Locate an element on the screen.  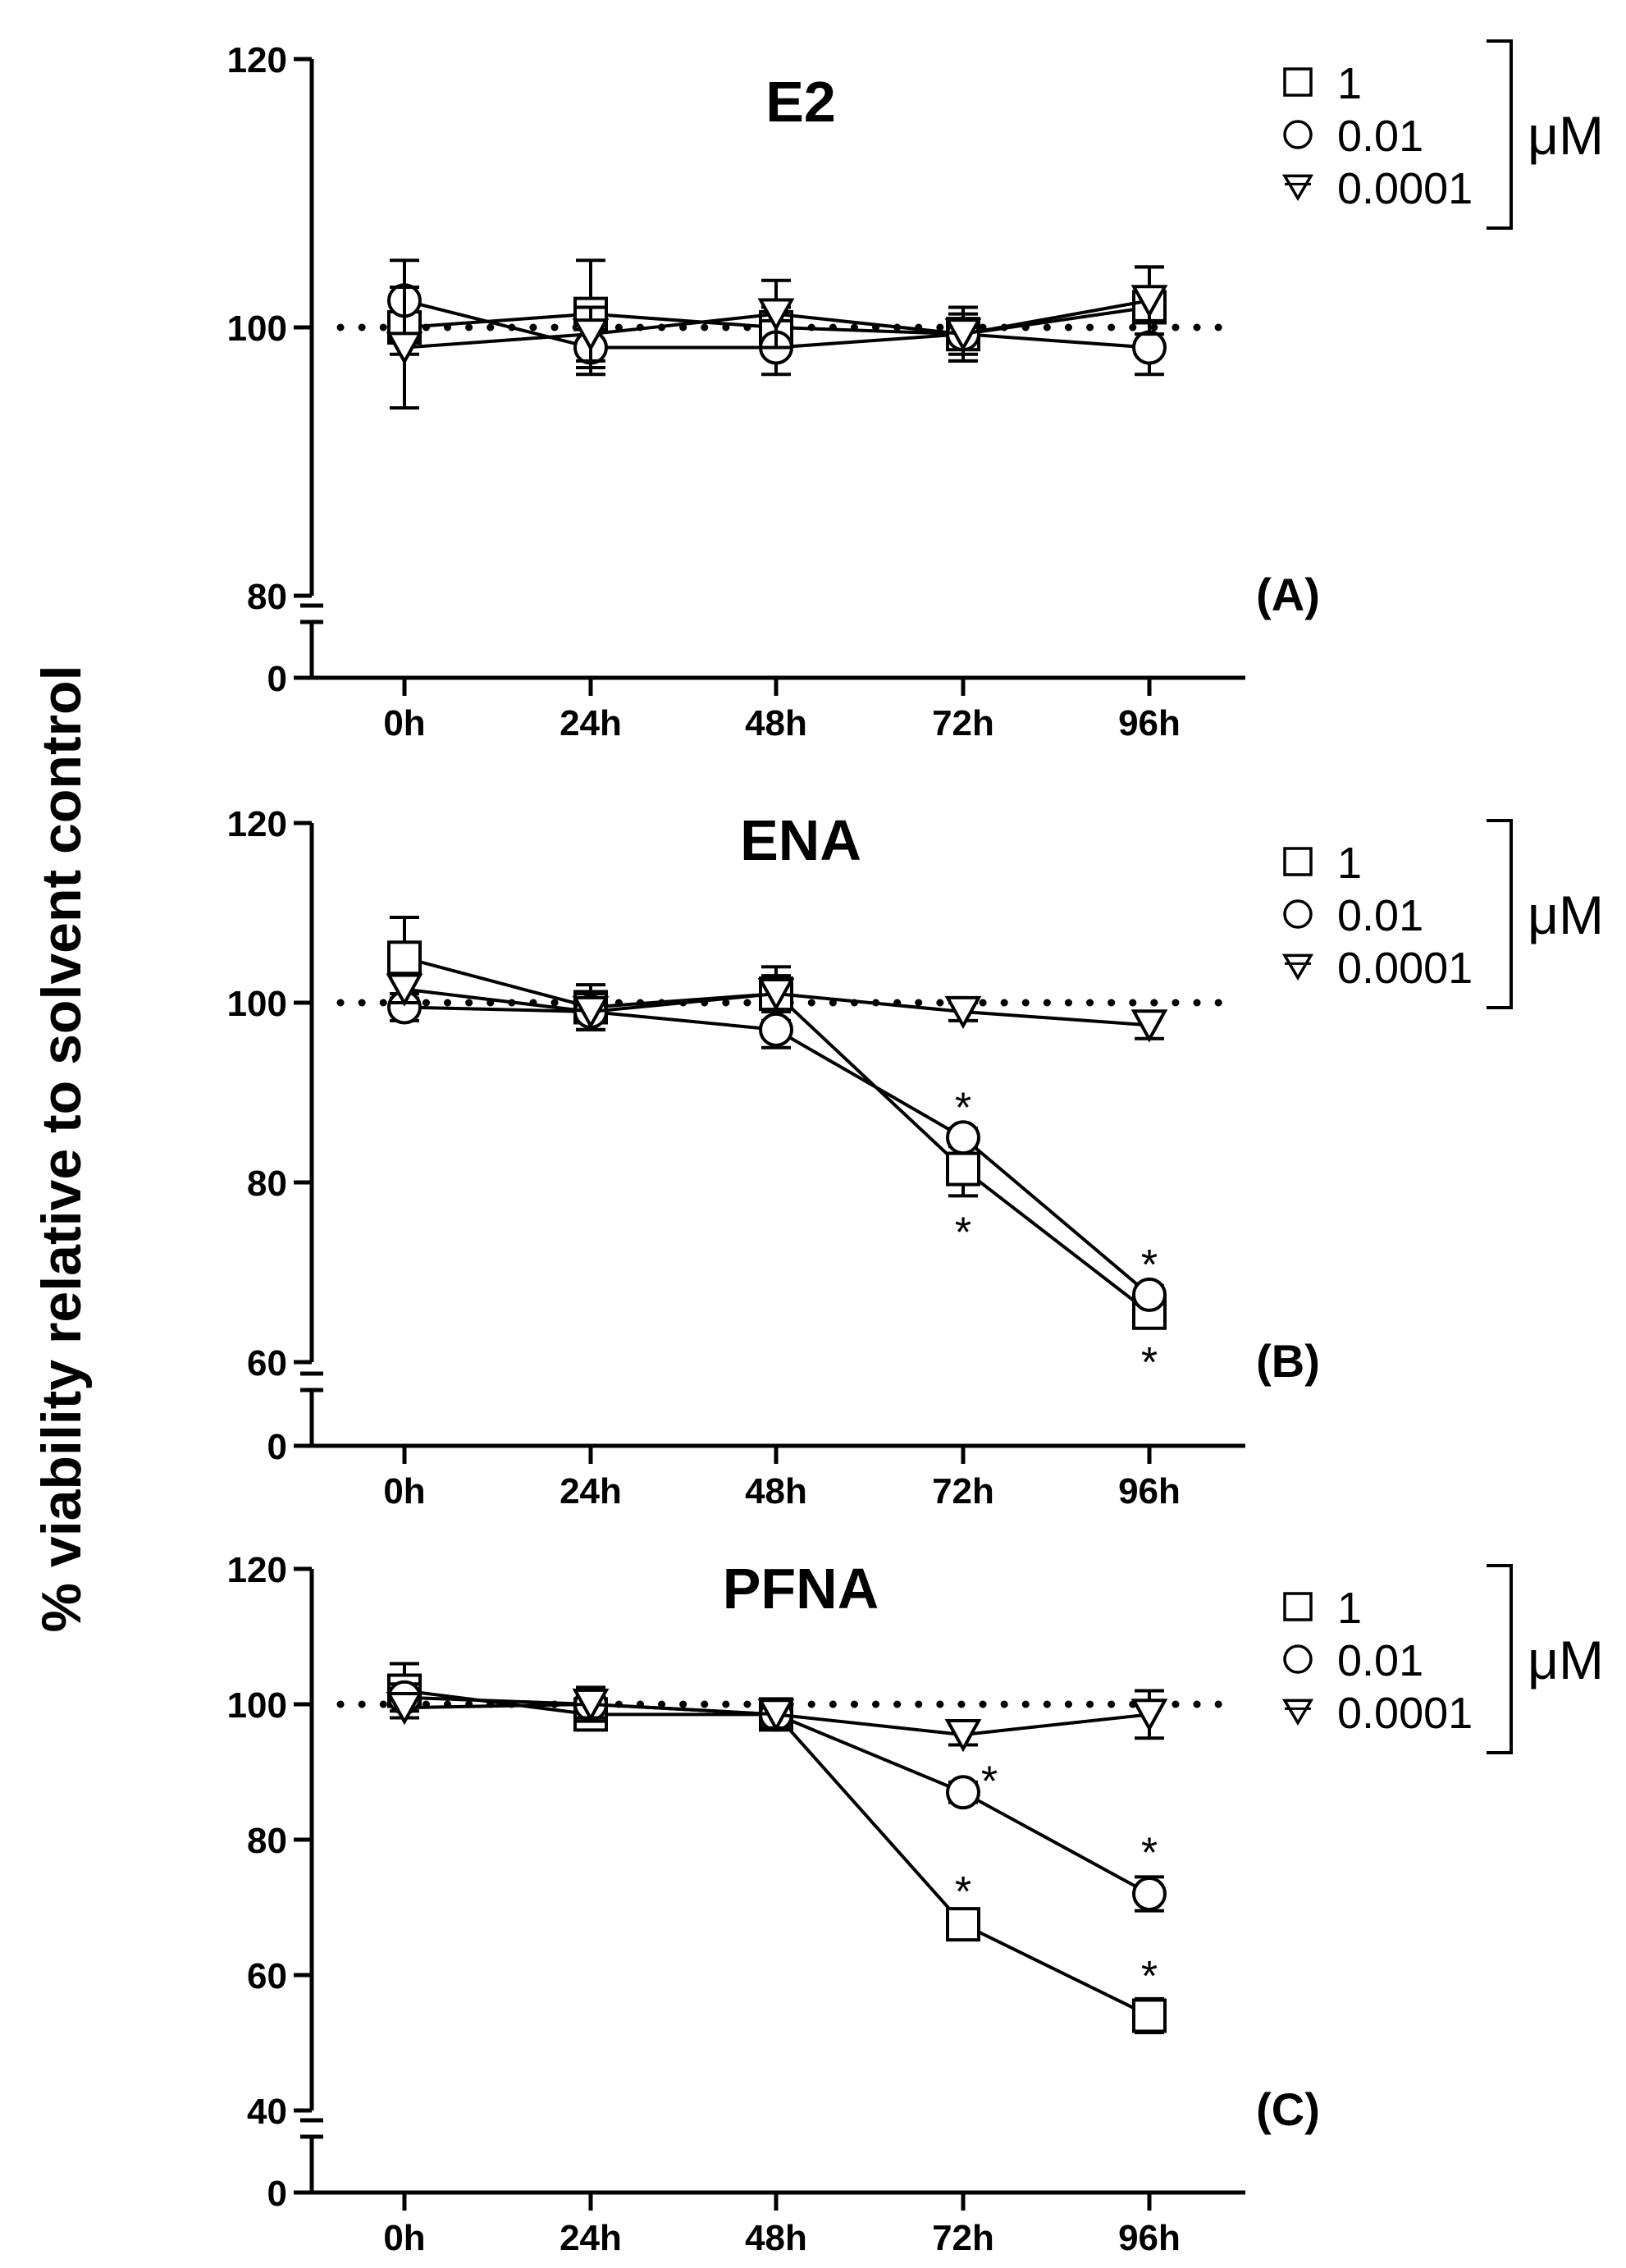
y-axis-label: % viability relative to solvent control is located at coordinates (61, 1149).